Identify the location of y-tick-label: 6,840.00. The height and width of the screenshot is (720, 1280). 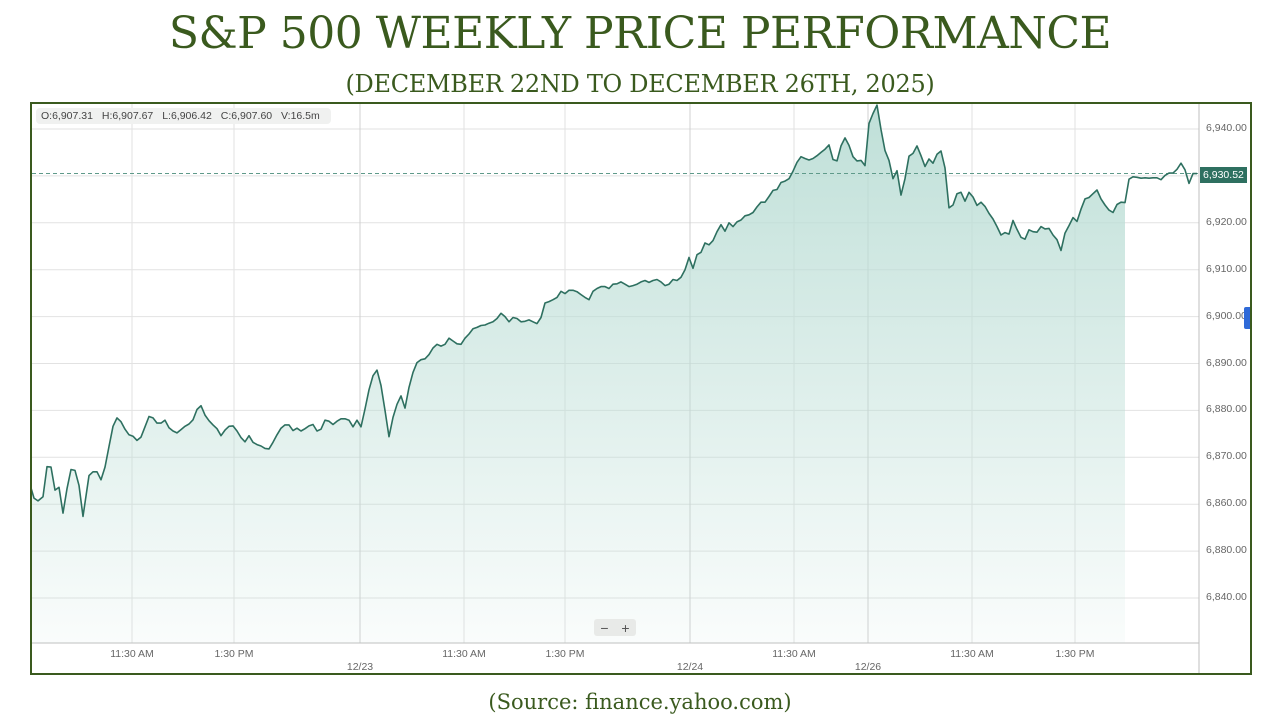
(1226, 597).